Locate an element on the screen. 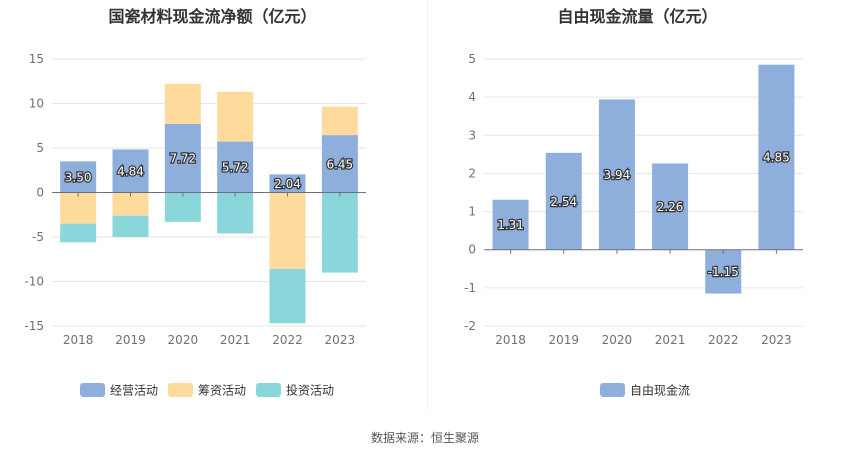 This screenshot has height=459, width=850. chart1-data-label: 6.45 is located at coordinates (339, 164).